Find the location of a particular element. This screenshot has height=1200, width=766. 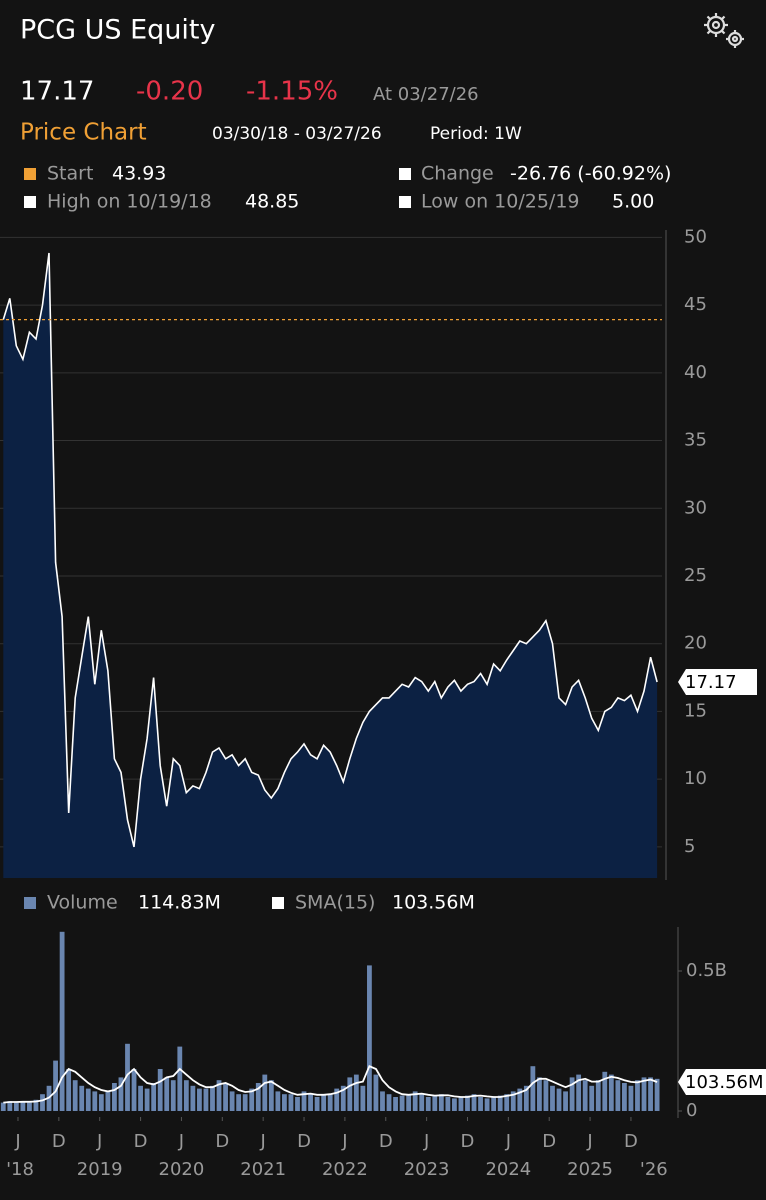

y-tick-label: 15 is located at coordinates (695, 710).